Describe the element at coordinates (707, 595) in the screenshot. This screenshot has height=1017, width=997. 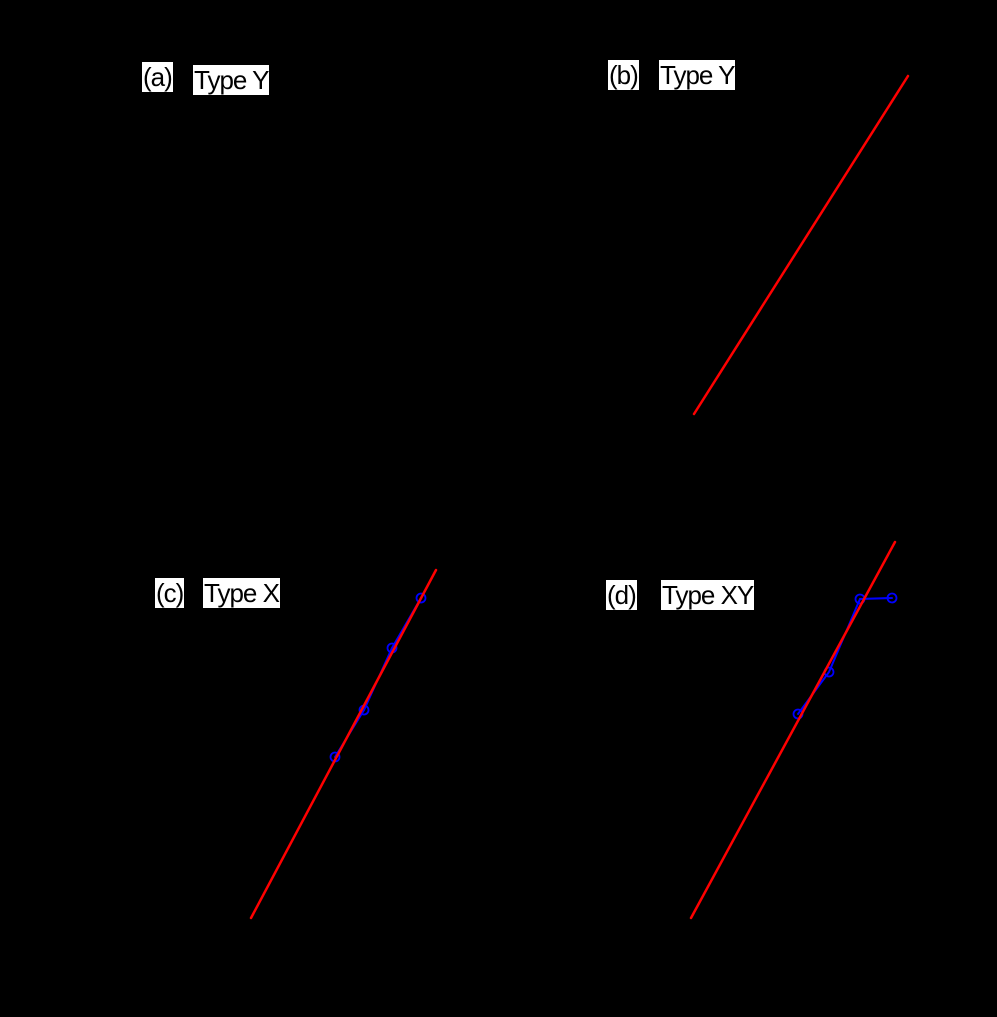
I see `panel-d-title: Type XY` at that location.